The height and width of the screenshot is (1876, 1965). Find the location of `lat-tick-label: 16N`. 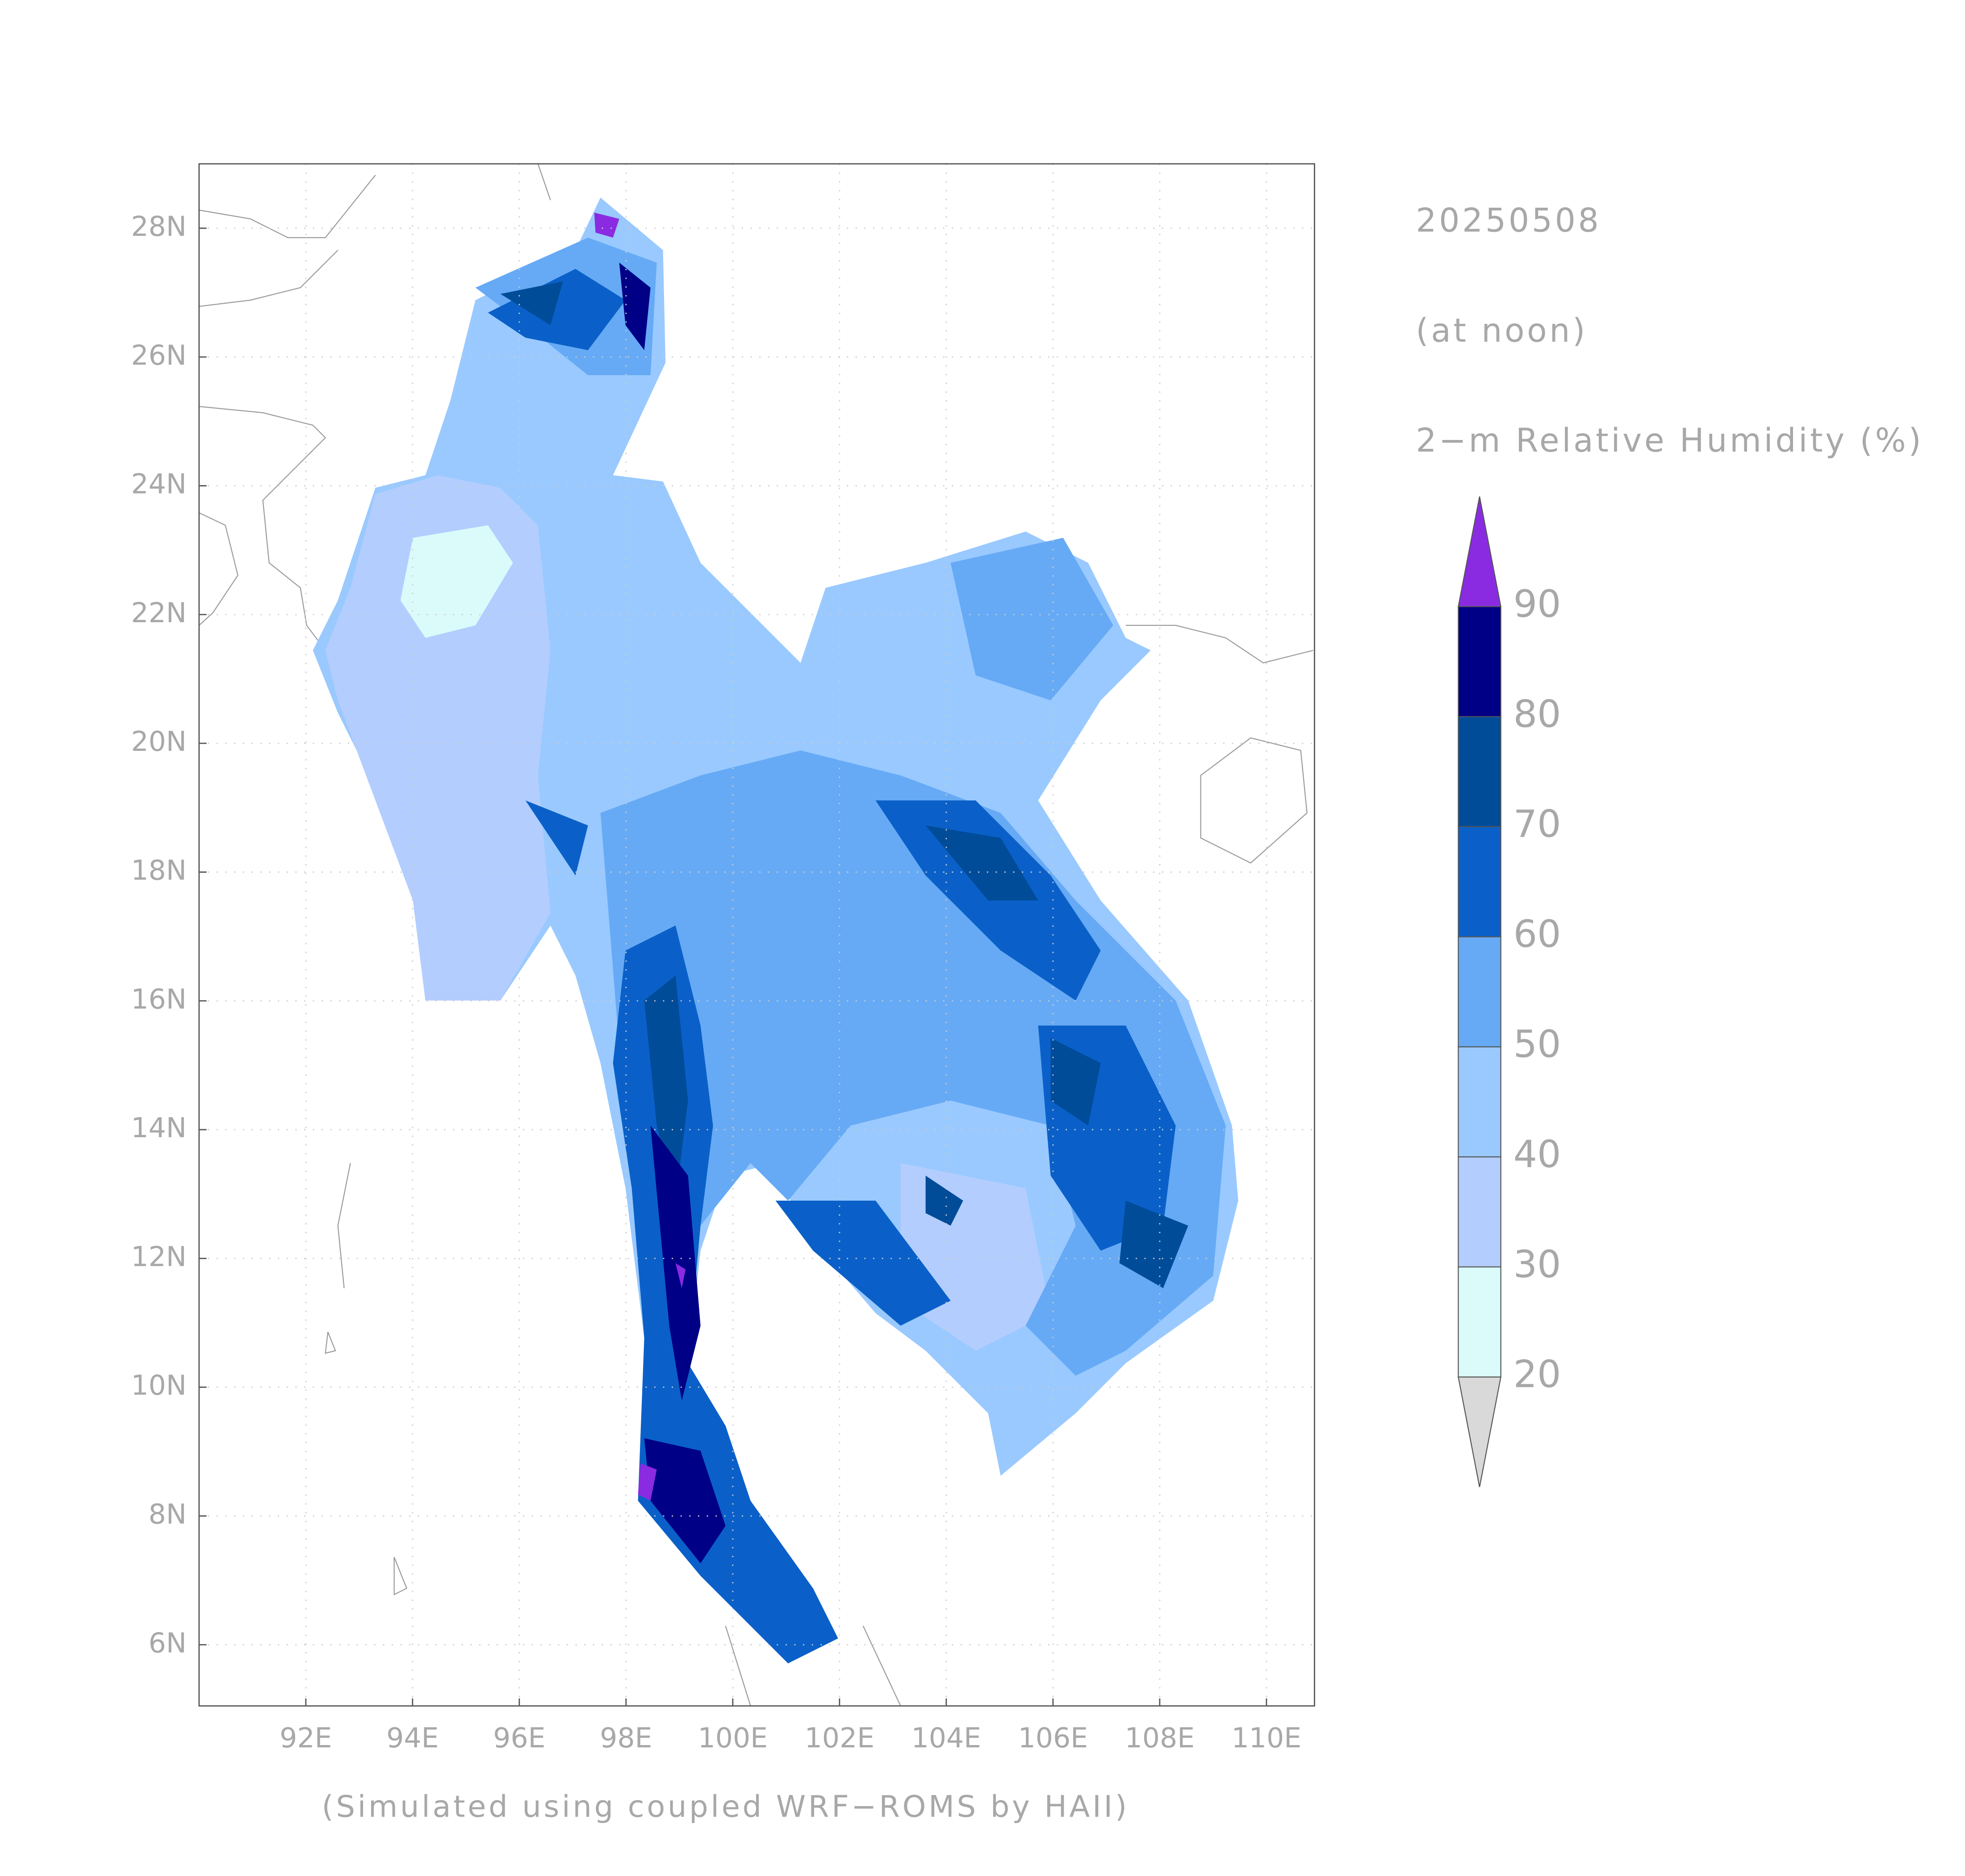

lat-tick-label: 16N is located at coordinates (158, 999).